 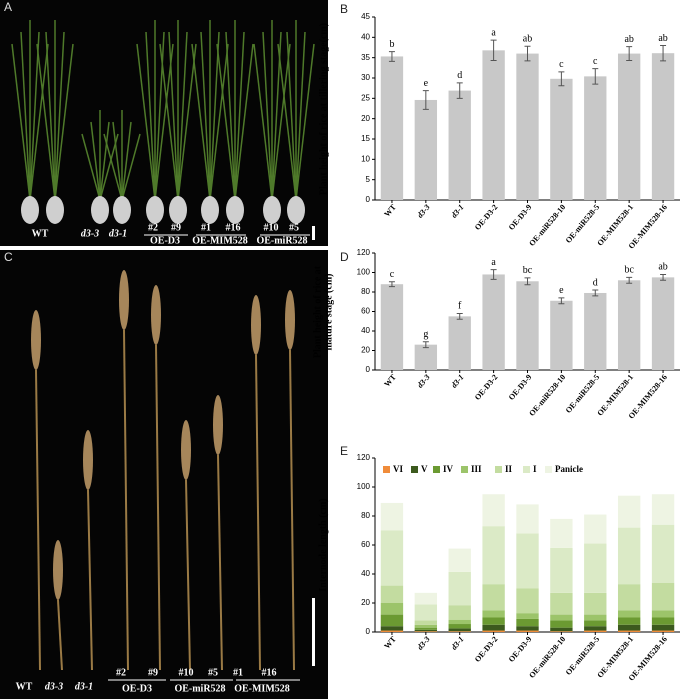 What do you see at coordinates (460, 306) in the screenshot?
I see `significance-letter: f` at bounding box center [460, 306].